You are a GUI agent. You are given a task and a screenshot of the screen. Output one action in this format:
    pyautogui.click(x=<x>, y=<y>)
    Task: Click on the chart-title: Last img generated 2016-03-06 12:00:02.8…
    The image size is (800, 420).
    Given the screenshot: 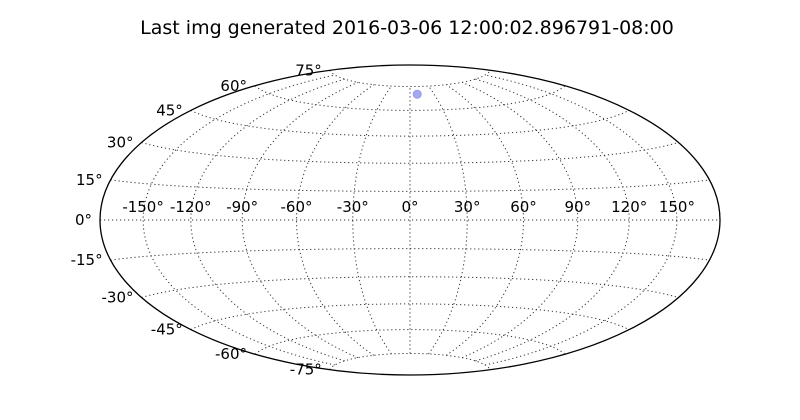 What is the action you would take?
    pyautogui.click(x=407, y=28)
    